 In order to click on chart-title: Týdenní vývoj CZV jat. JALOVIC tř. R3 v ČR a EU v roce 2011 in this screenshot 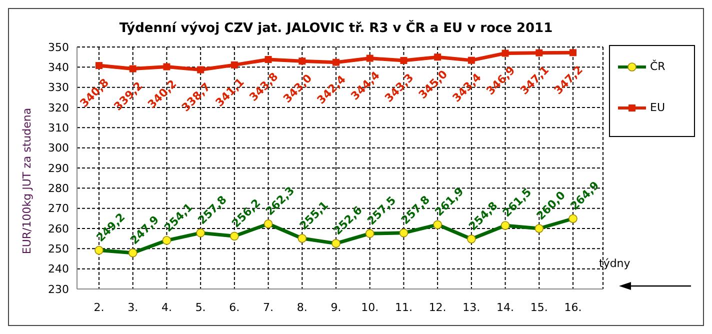, I will do `click(336, 28)`.